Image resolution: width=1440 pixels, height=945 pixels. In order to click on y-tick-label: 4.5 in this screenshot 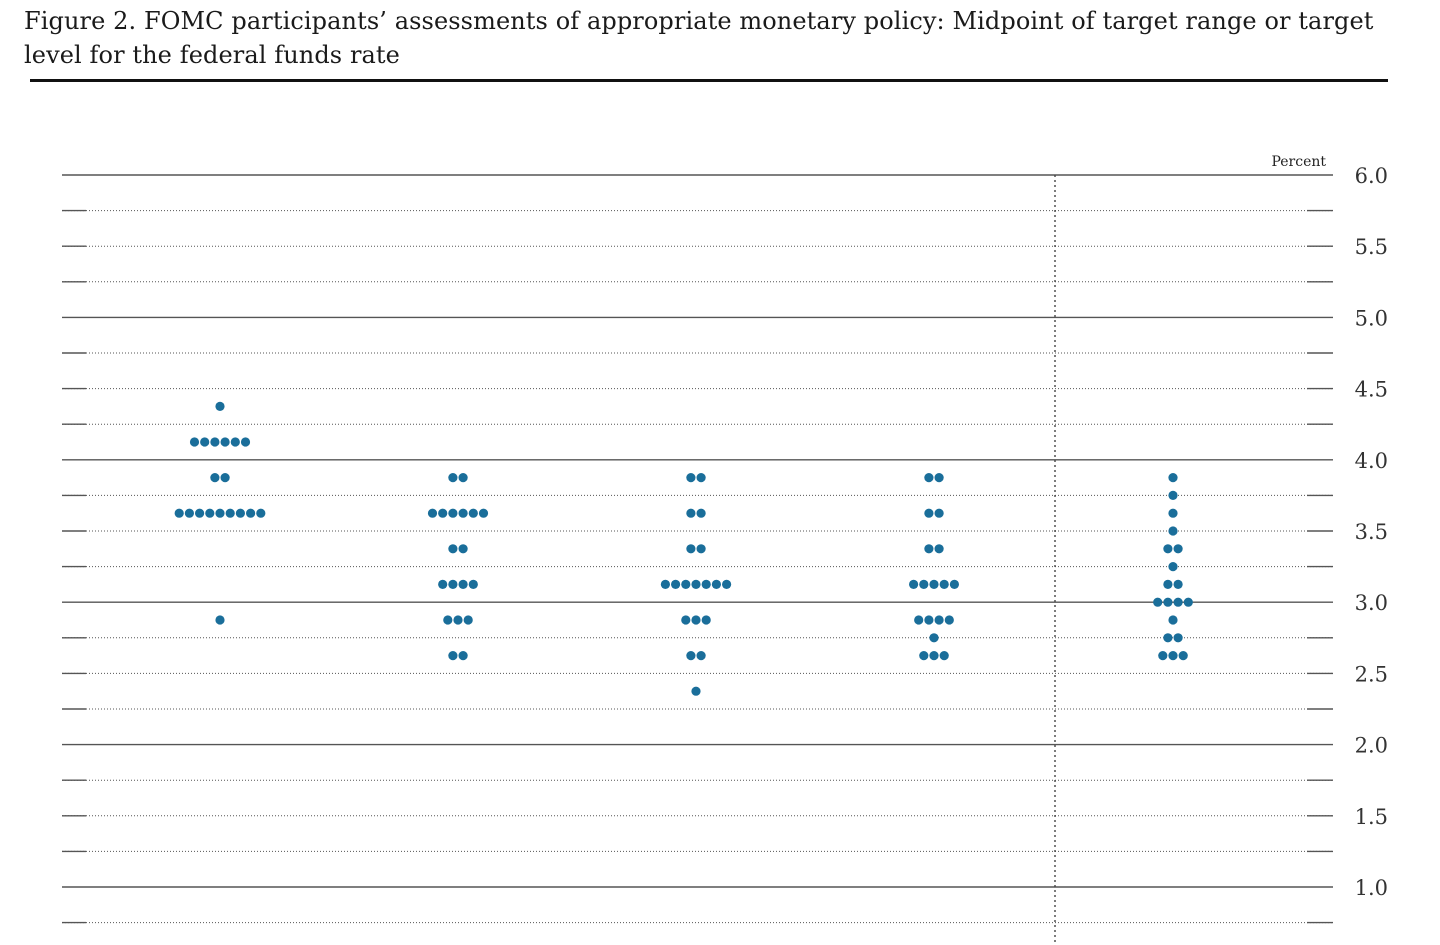, I will do `click(1371, 390)`.